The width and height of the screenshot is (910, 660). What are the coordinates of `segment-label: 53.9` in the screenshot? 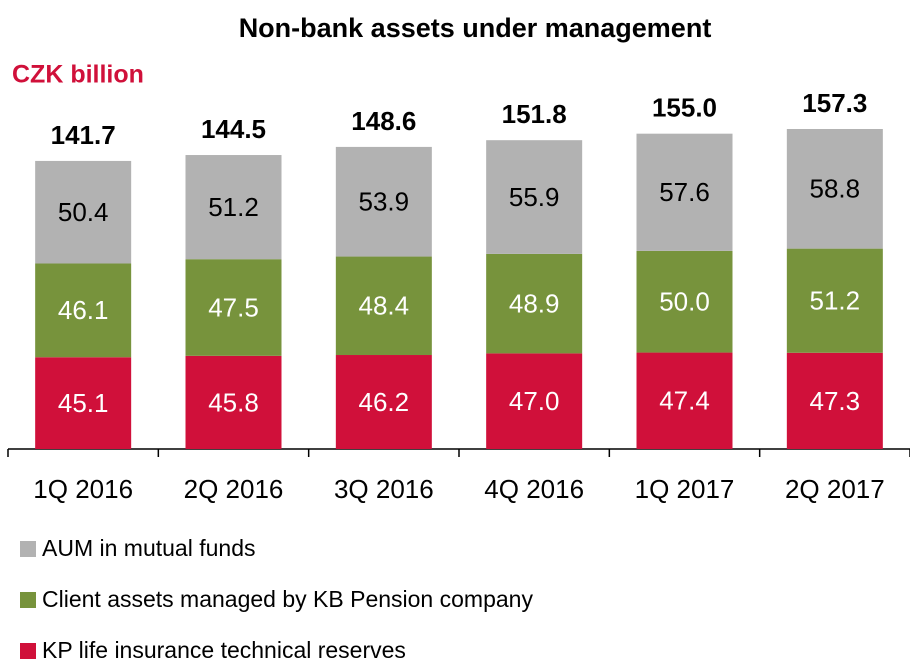 It's located at (384, 202).